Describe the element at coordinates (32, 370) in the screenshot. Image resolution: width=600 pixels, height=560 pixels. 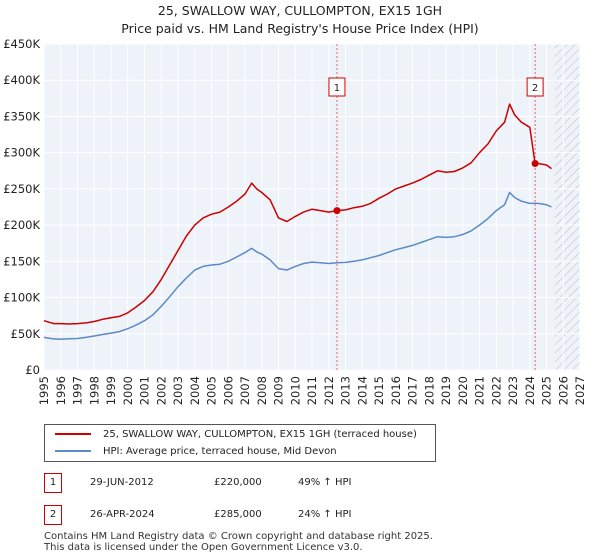
I see `y-tick-label: £0` at that location.